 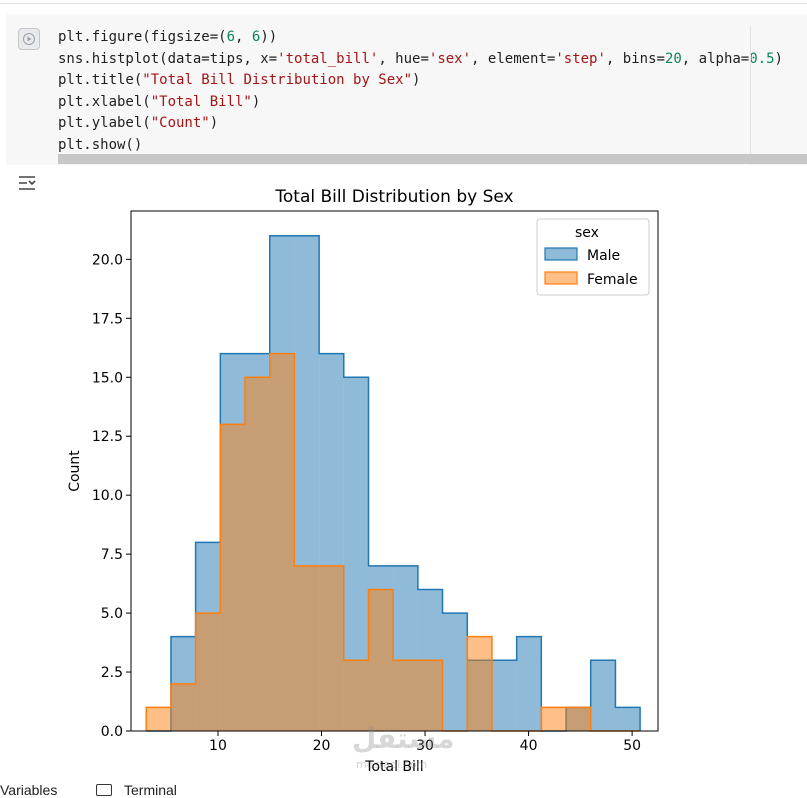 I want to click on code-token: 'sex', so click(x=450, y=58).